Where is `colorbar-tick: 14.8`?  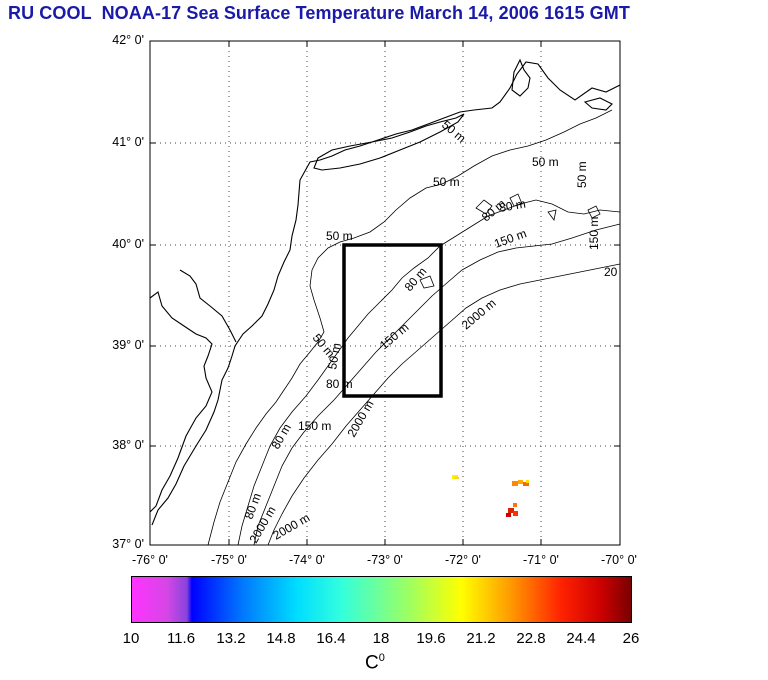 colorbar-tick: 14.8 is located at coordinates (281, 638).